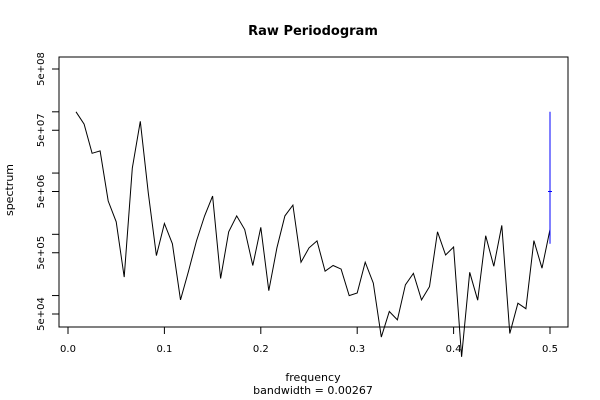 The width and height of the screenshot is (600, 400). Describe the element at coordinates (313, 31) in the screenshot. I see `chart-title: Raw Periodogram` at that location.